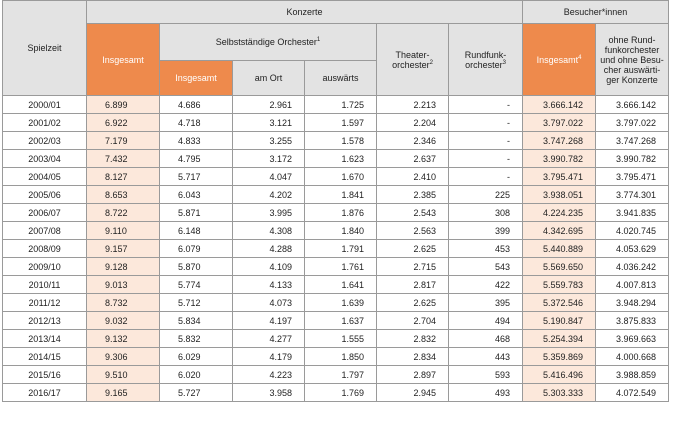 The width and height of the screenshot is (675, 423). Describe the element at coordinates (268, 284) in the screenshot. I see `cell-am-ort: 4.133` at that location.